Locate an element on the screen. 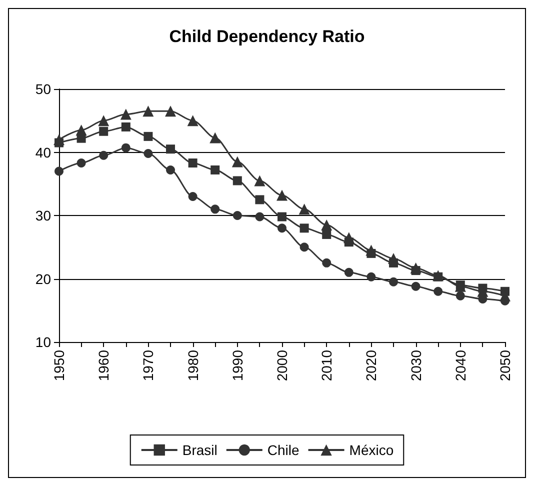 The width and height of the screenshot is (536, 489). x-tick-label: 2040 is located at coordinates (460, 366).